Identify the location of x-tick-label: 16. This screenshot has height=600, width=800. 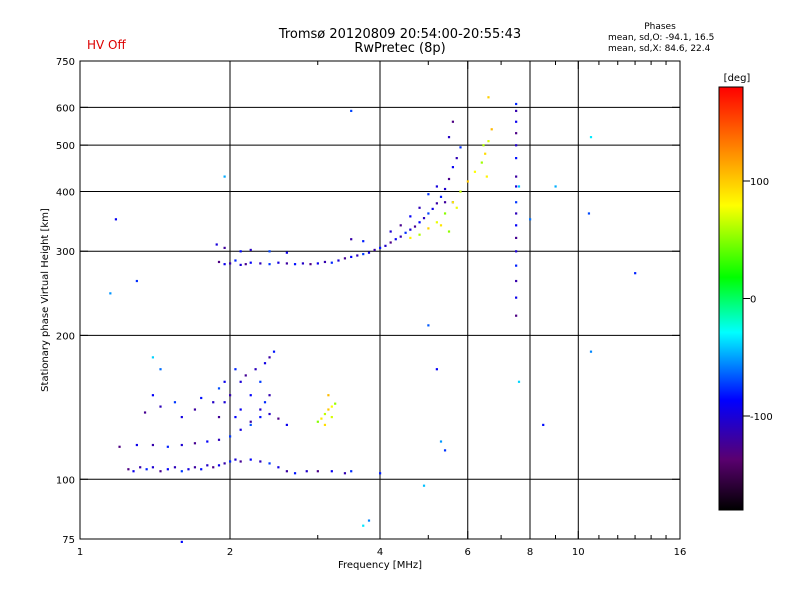
(680, 552).